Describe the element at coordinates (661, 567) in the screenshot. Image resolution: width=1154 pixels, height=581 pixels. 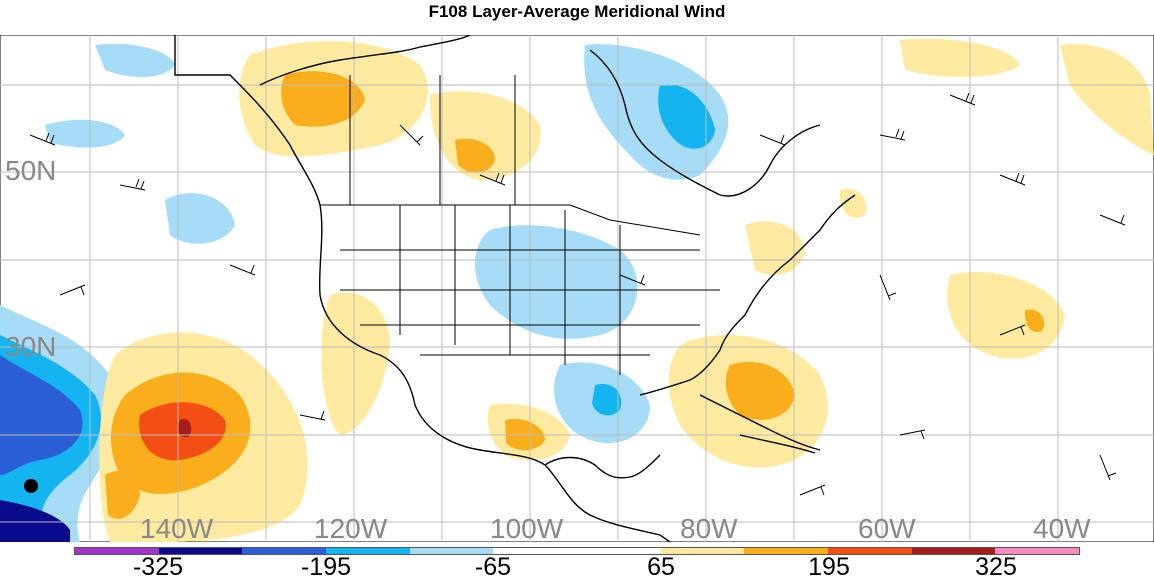
I see `colorbar-label: 65` at that location.